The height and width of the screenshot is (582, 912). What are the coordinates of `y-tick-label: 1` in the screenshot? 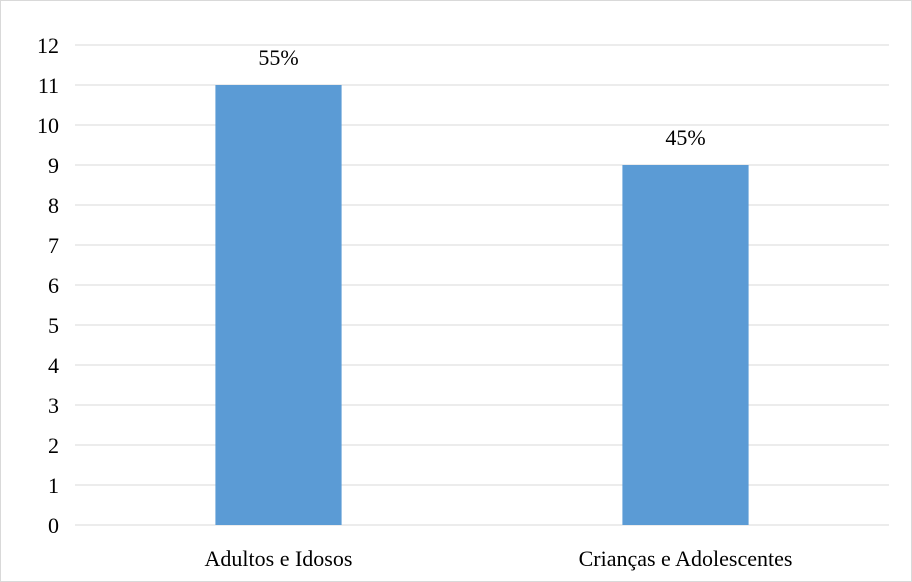 It's located at (53, 485).